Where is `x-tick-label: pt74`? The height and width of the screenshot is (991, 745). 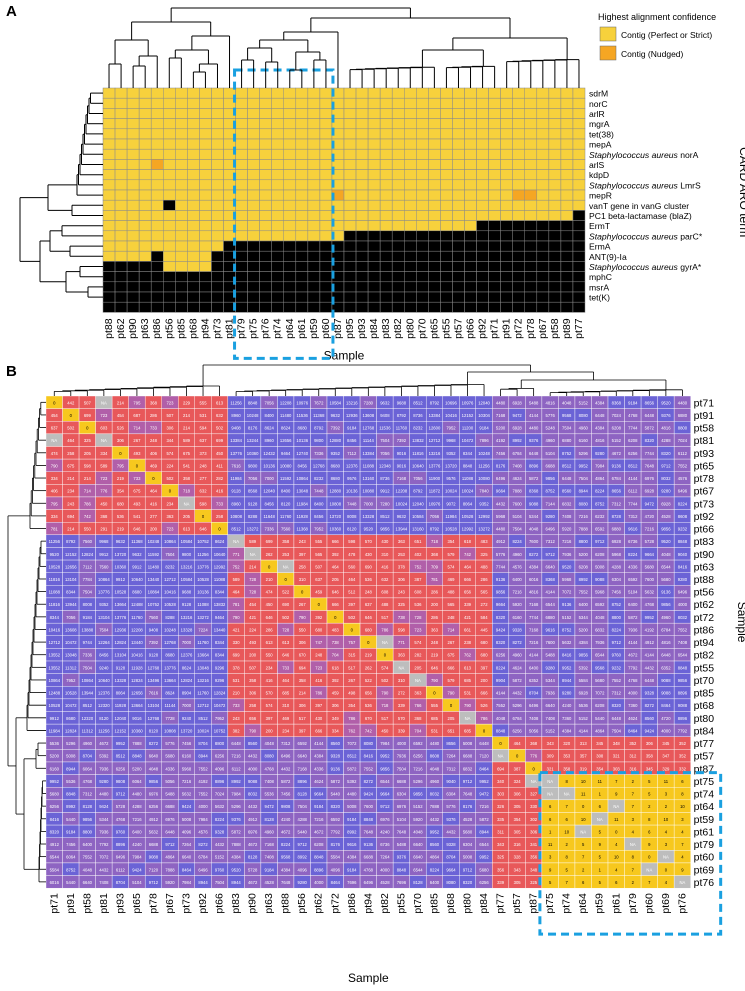 x-tick-label: pt74 is located at coordinates (278, 328).